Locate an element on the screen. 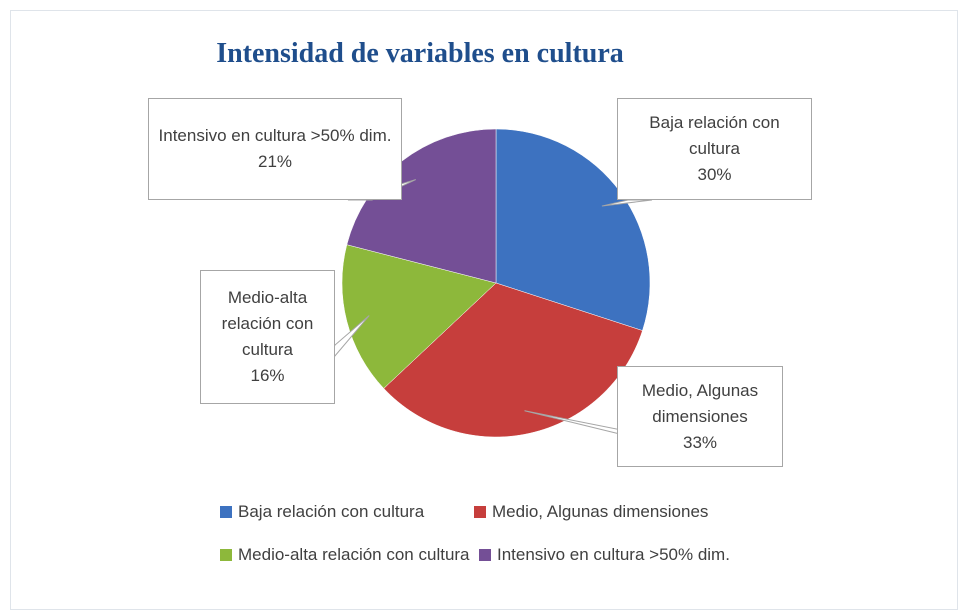 This screenshot has height=610, width=969. data-label: Medio, Algunas dimensiones 33% is located at coordinates (700, 416).